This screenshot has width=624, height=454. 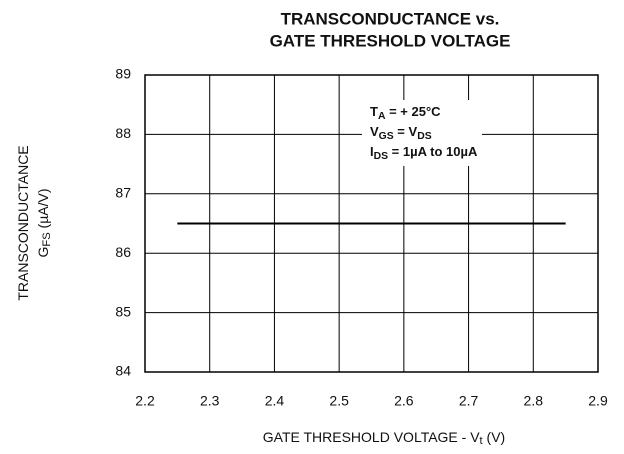 What do you see at coordinates (43, 210) in the screenshot?
I see `text-part: (µA/V)` at bounding box center [43, 210].